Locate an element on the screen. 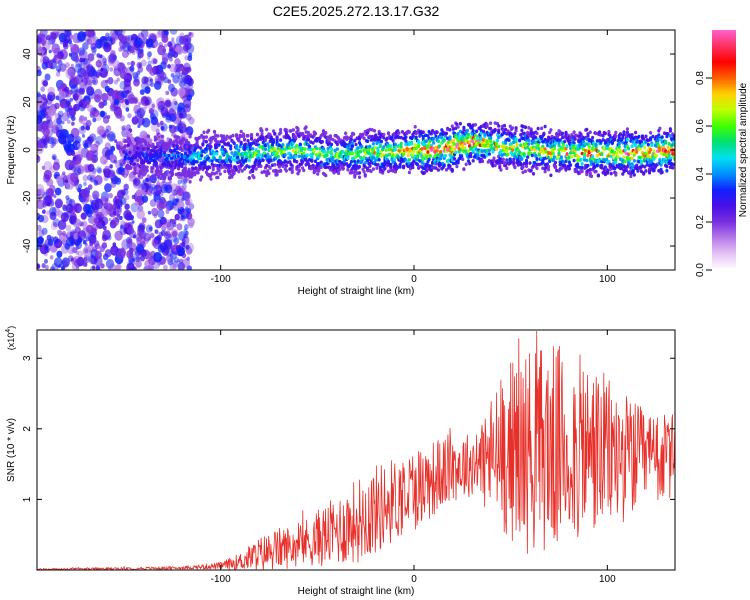 The height and width of the screenshot is (600, 750). x-tick-label: 0 is located at coordinates (414, 279).